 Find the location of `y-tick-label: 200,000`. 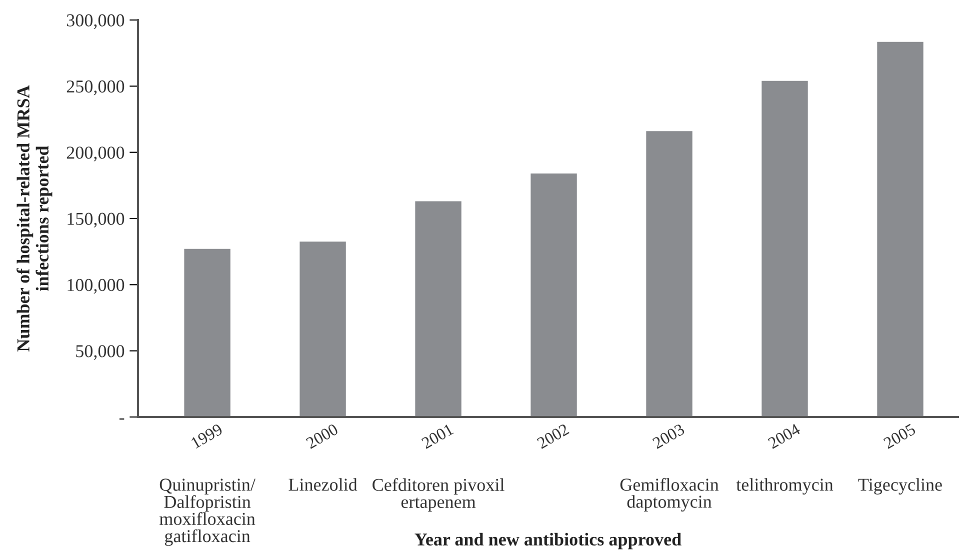

y-tick-label: 200,000 is located at coordinates (95, 154).